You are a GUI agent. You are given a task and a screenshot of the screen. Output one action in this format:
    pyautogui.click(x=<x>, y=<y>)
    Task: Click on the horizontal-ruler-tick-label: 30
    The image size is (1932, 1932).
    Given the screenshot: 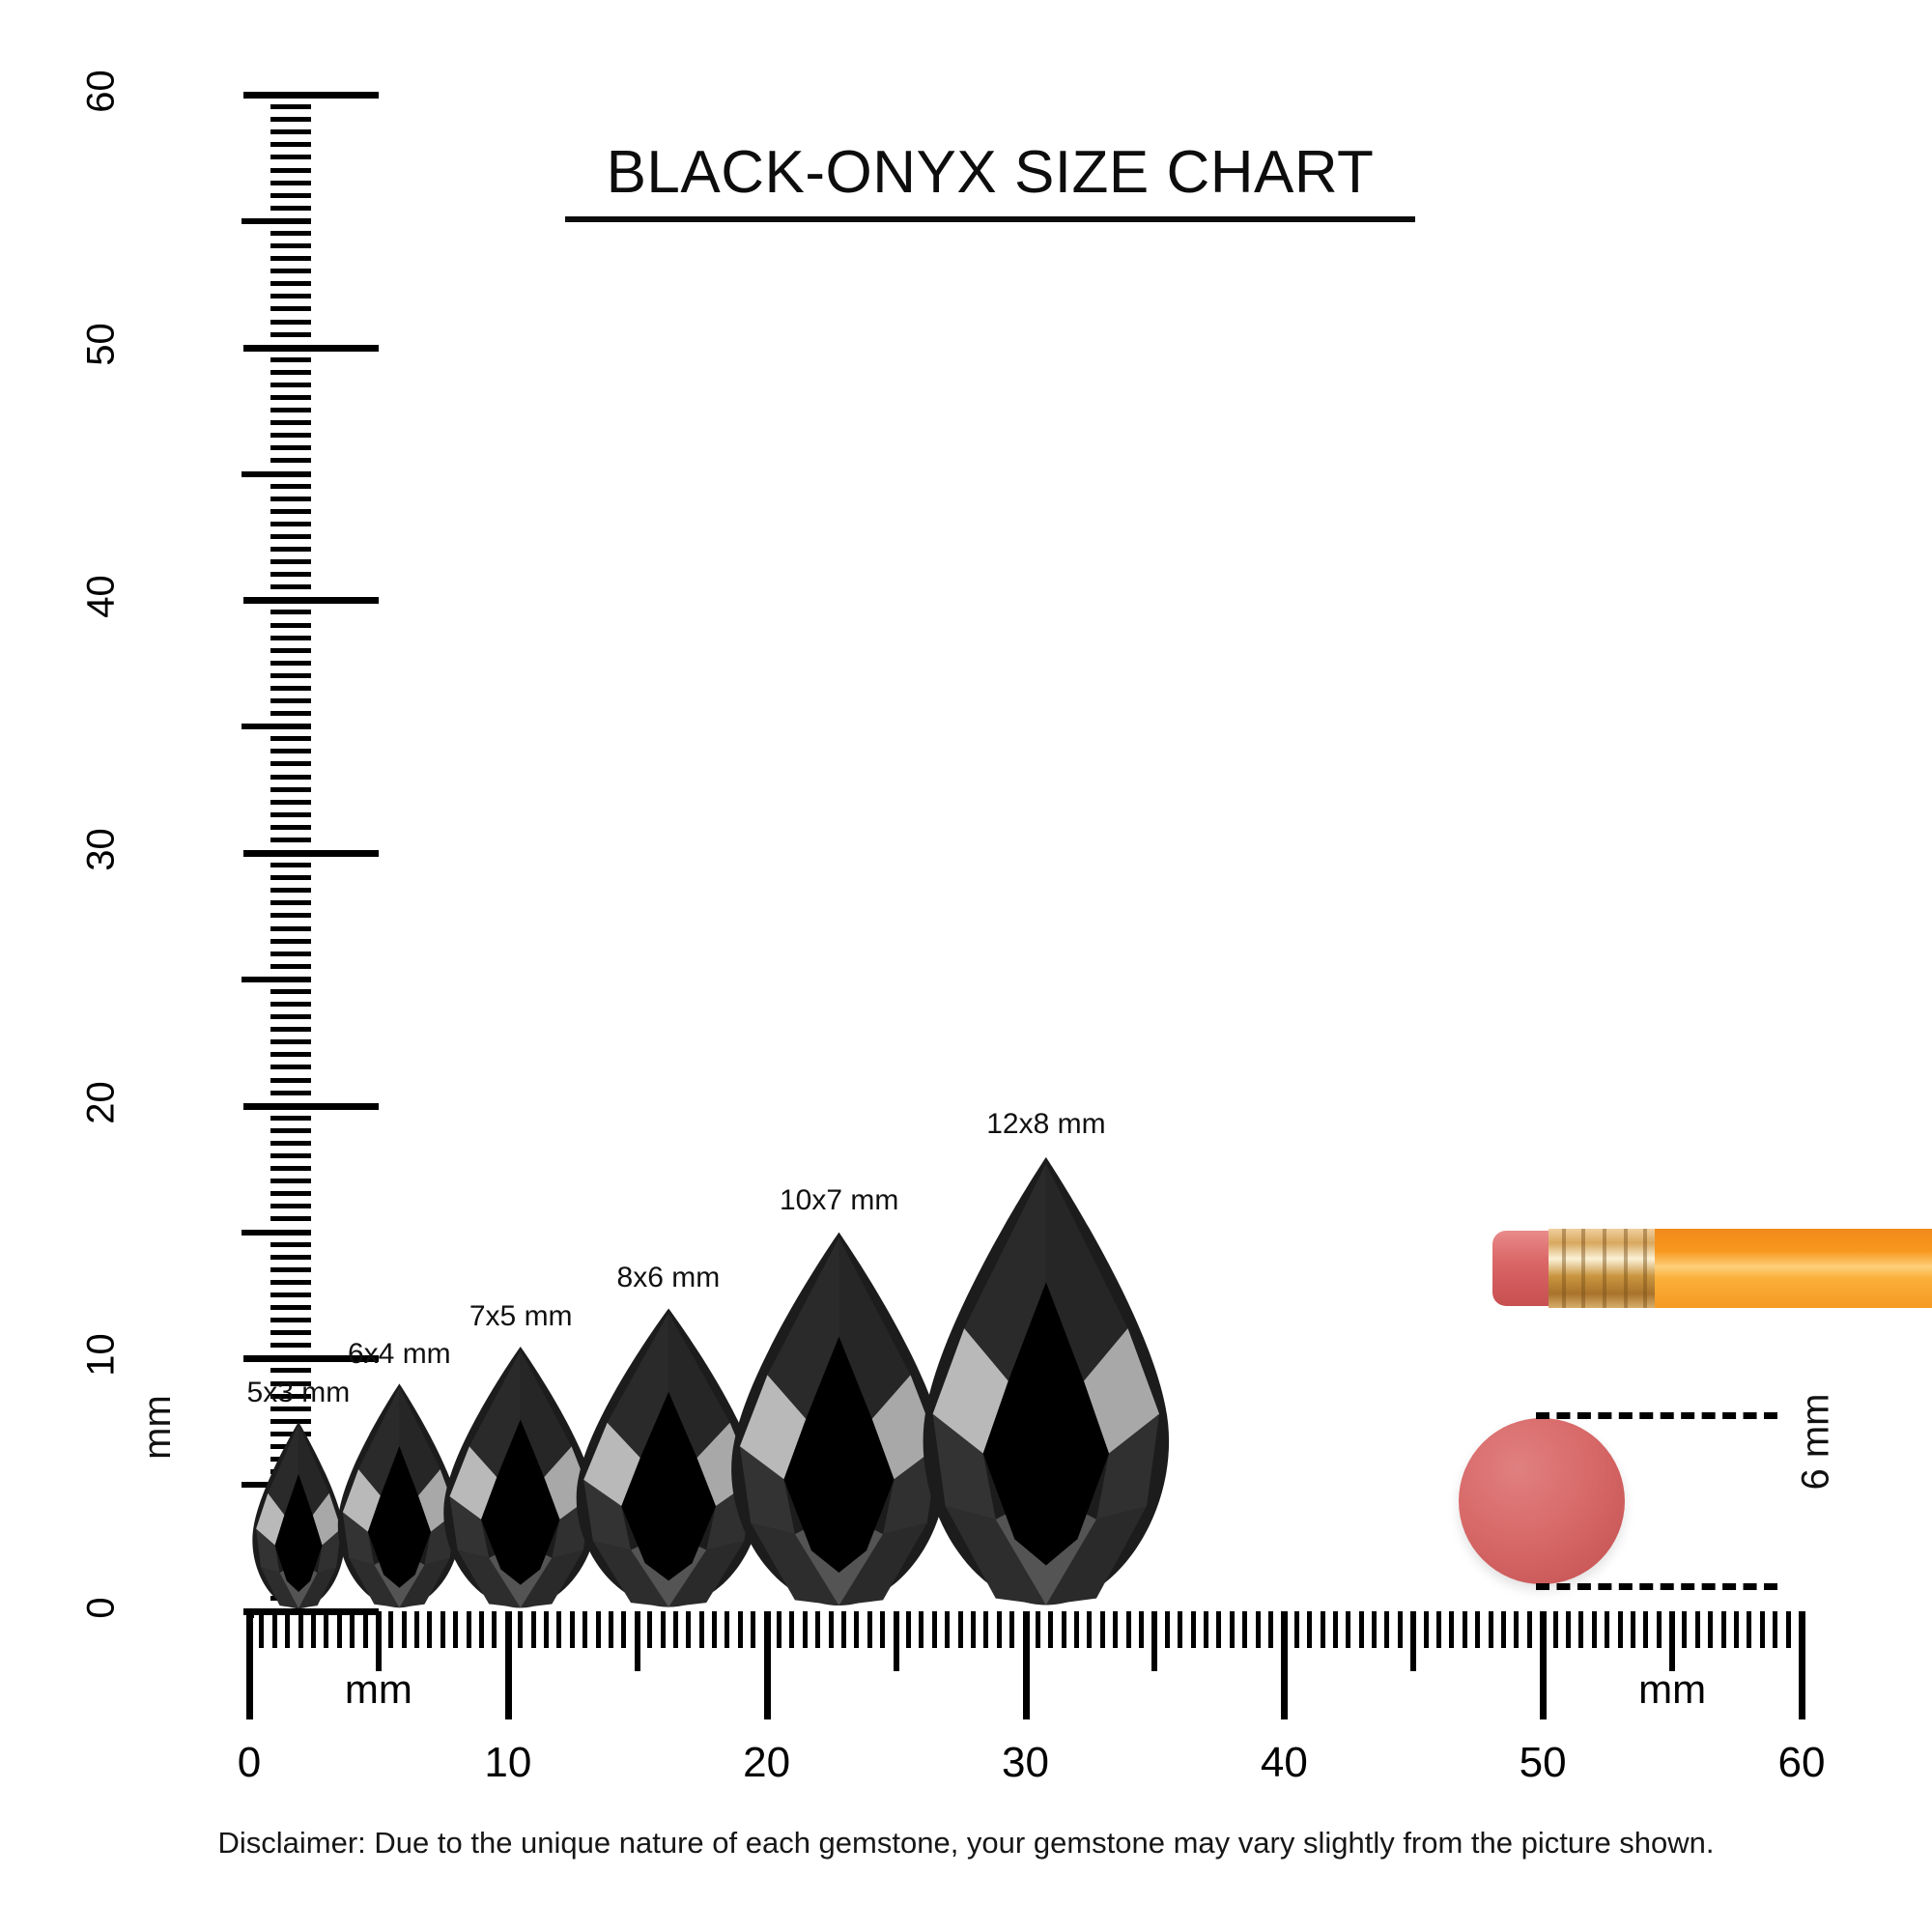 What is the action you would take?
    pyautogui.click(x=1025, y=1762)
    